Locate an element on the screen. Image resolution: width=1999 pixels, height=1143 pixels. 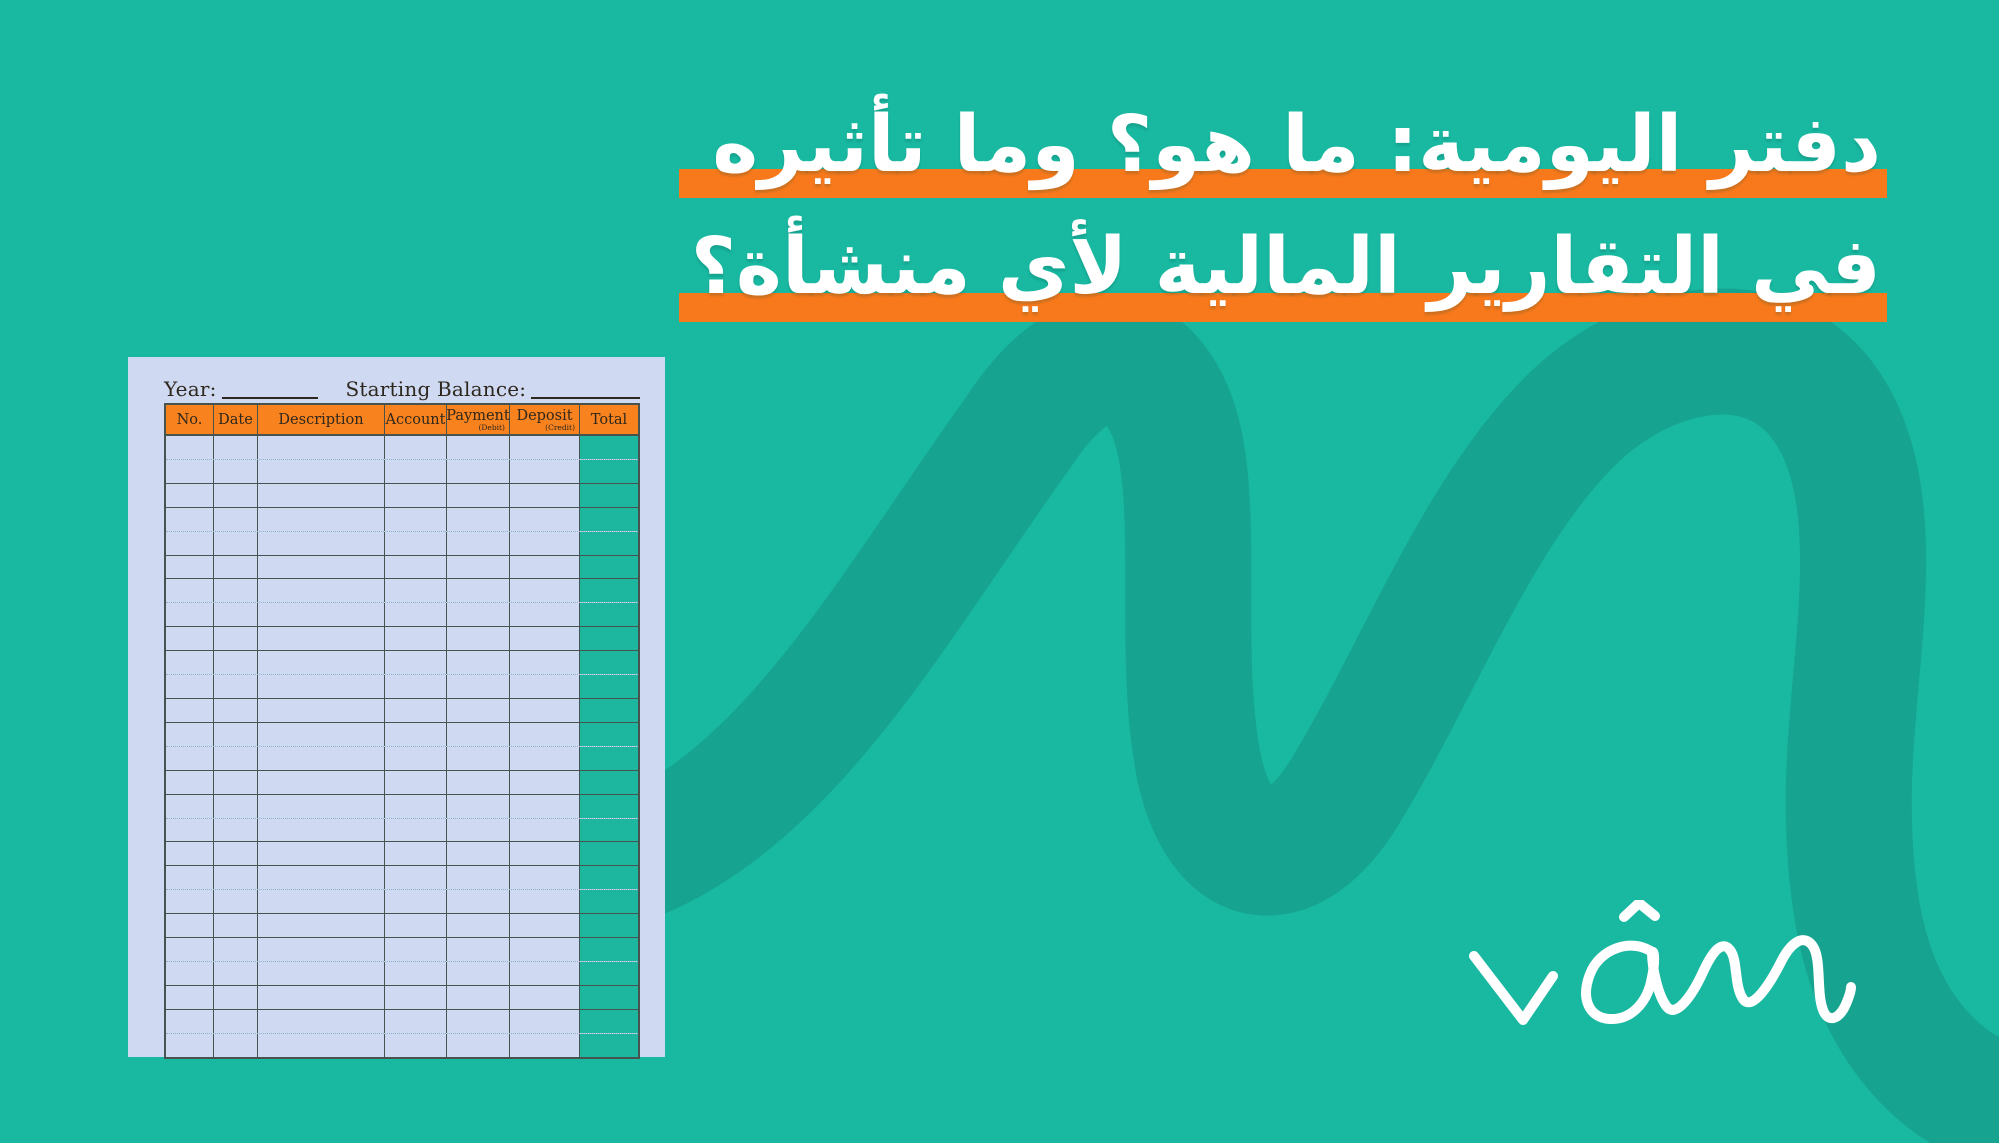
column-header-label: Description is located at coordinates (321, 419).